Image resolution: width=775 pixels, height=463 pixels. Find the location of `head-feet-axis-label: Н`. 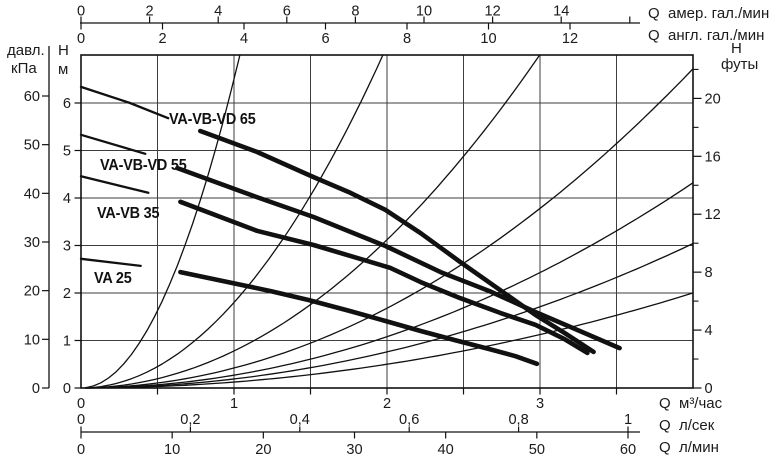

head-feet-axis-label: Н is located at coordinates (736, 48).